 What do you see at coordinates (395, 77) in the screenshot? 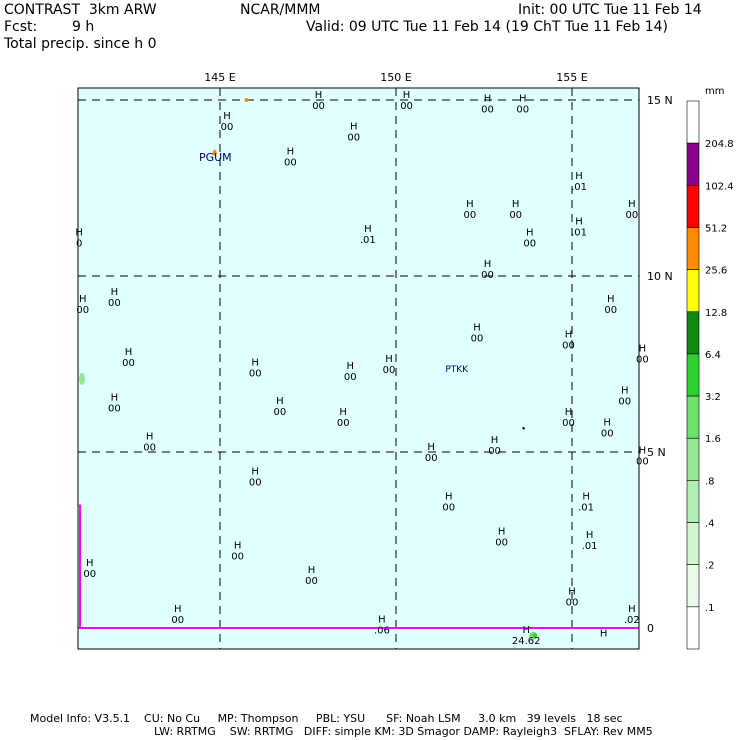
I see `longitude-labels: 145 E 150 E 155 E` at bounding box center [395, 77].